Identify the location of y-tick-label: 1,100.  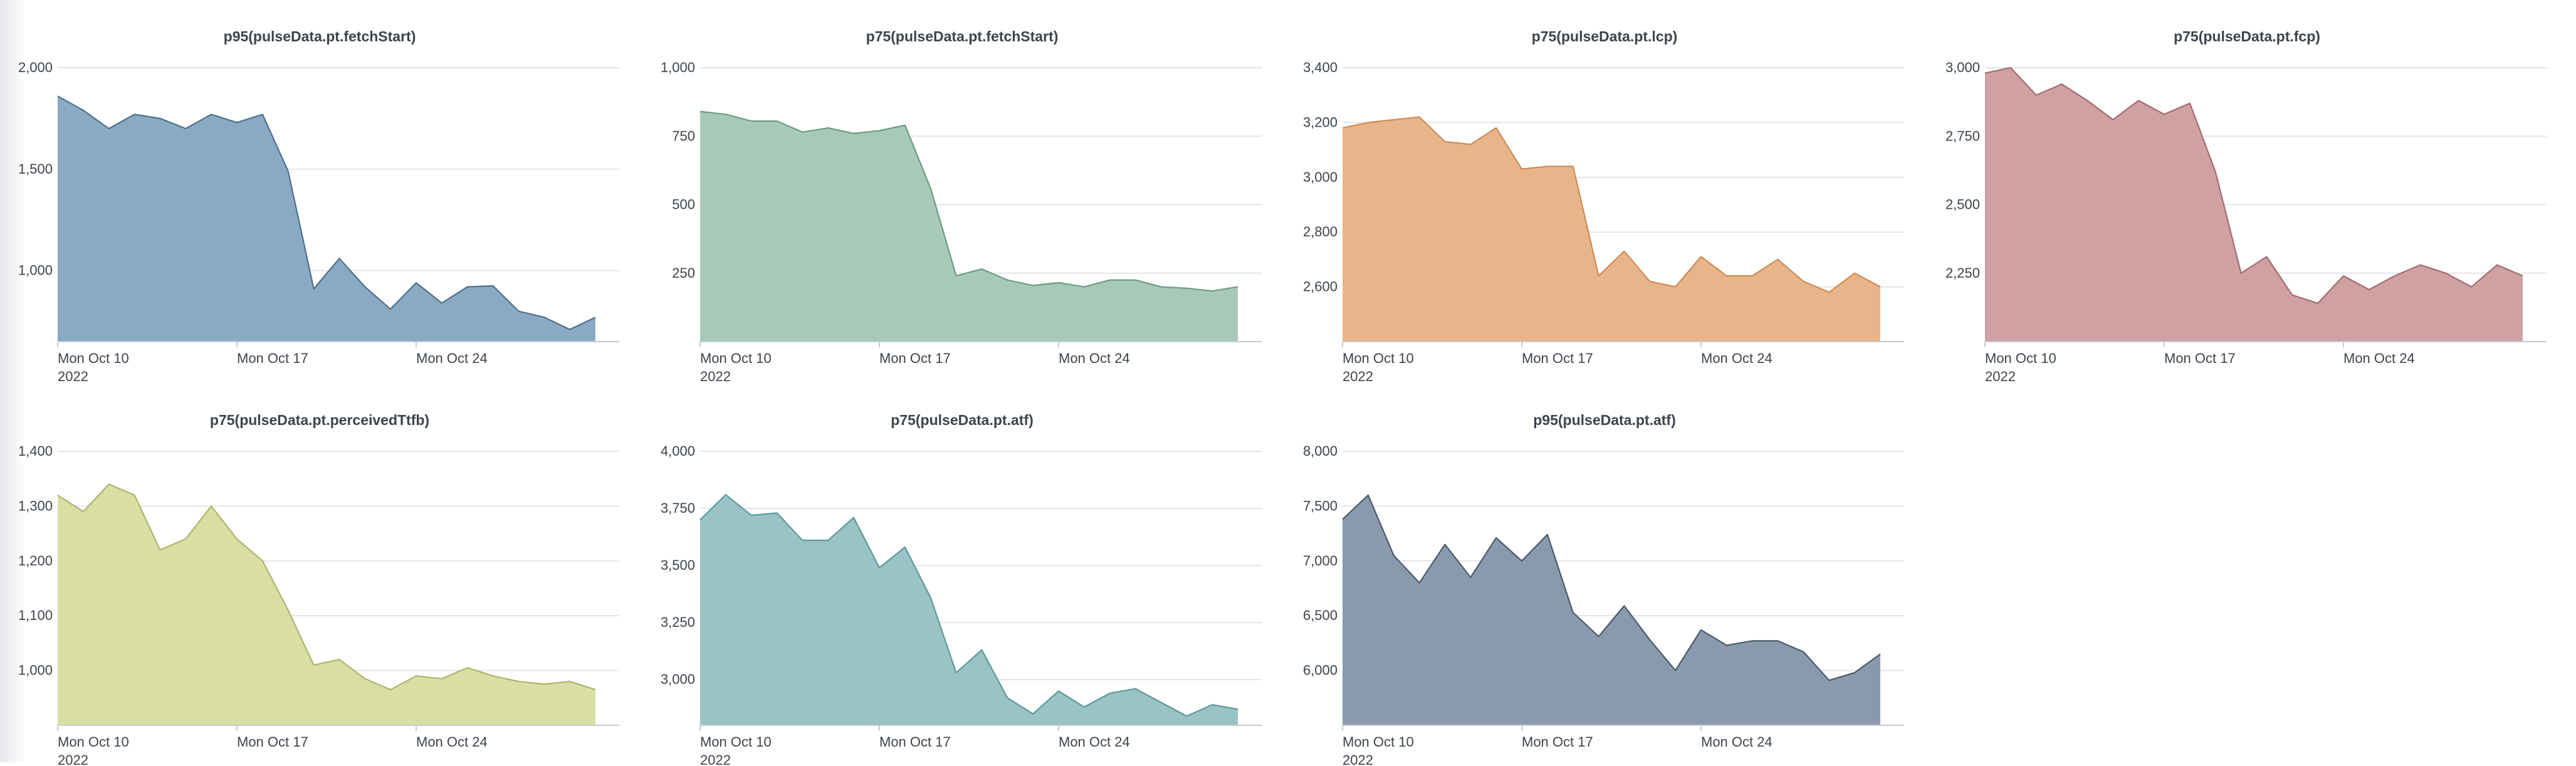
(35, 615).